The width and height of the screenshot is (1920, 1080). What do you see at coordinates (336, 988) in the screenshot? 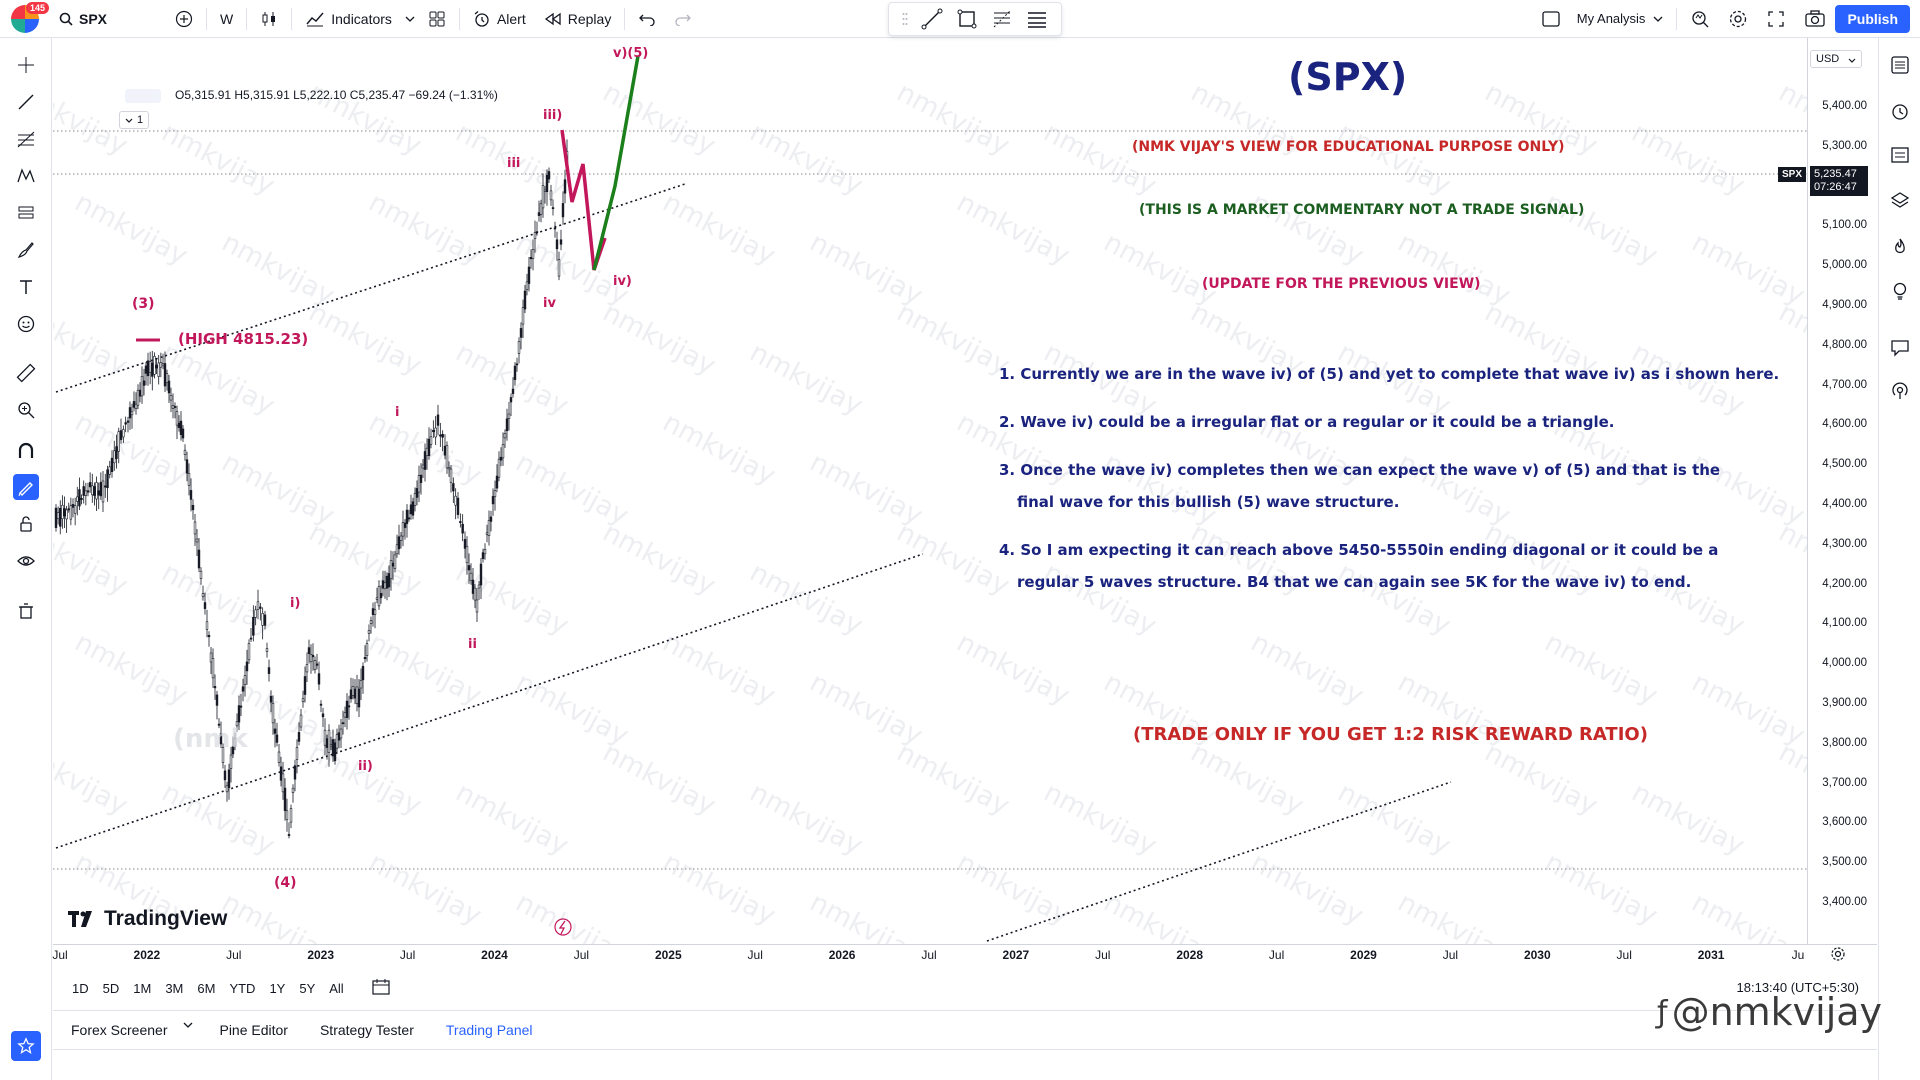
I see `range-button: All` at bounding box center [336, 988].